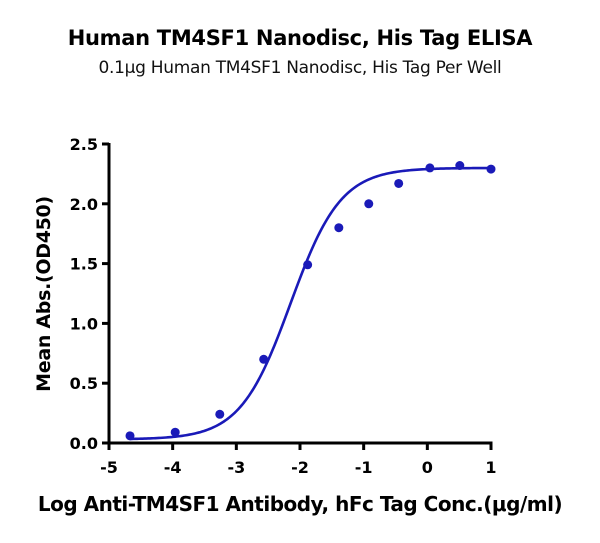  Describe the element at coordinates (84, 323) in the screenshot. I see `y-tick-label: 1.0` at that location.